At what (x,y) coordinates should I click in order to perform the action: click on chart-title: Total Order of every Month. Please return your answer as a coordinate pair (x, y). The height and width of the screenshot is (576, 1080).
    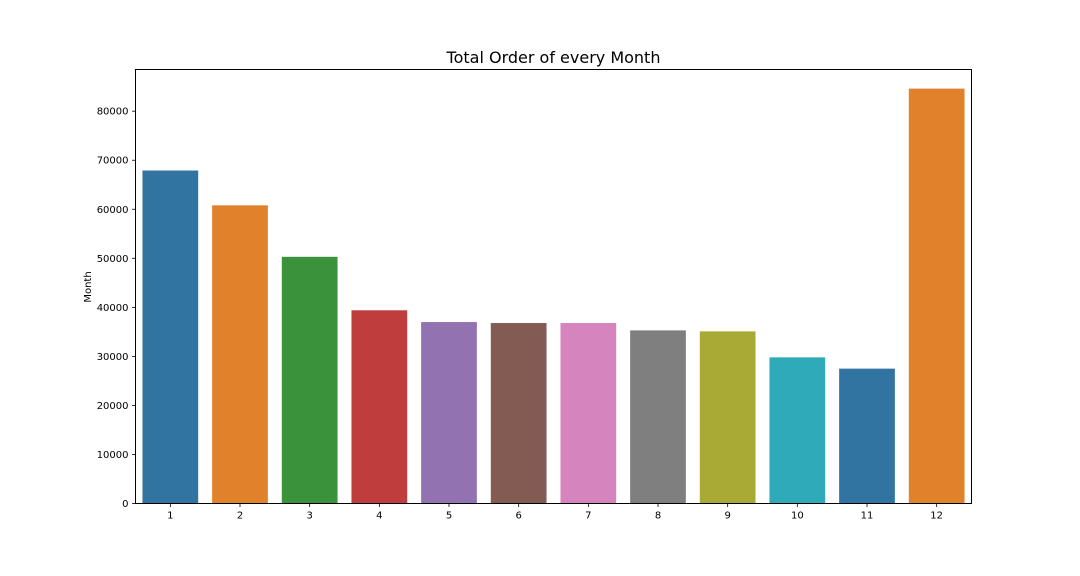
    Looking at the image, I should click on (553, 57).